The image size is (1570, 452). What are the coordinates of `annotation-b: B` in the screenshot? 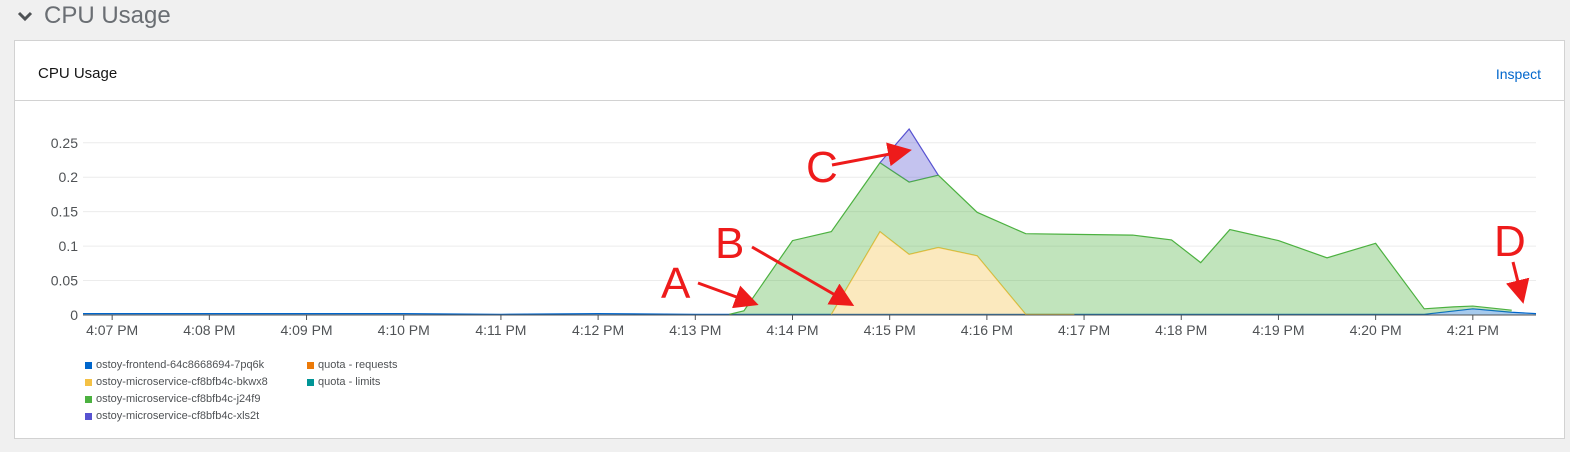 It's located at (729, 243).